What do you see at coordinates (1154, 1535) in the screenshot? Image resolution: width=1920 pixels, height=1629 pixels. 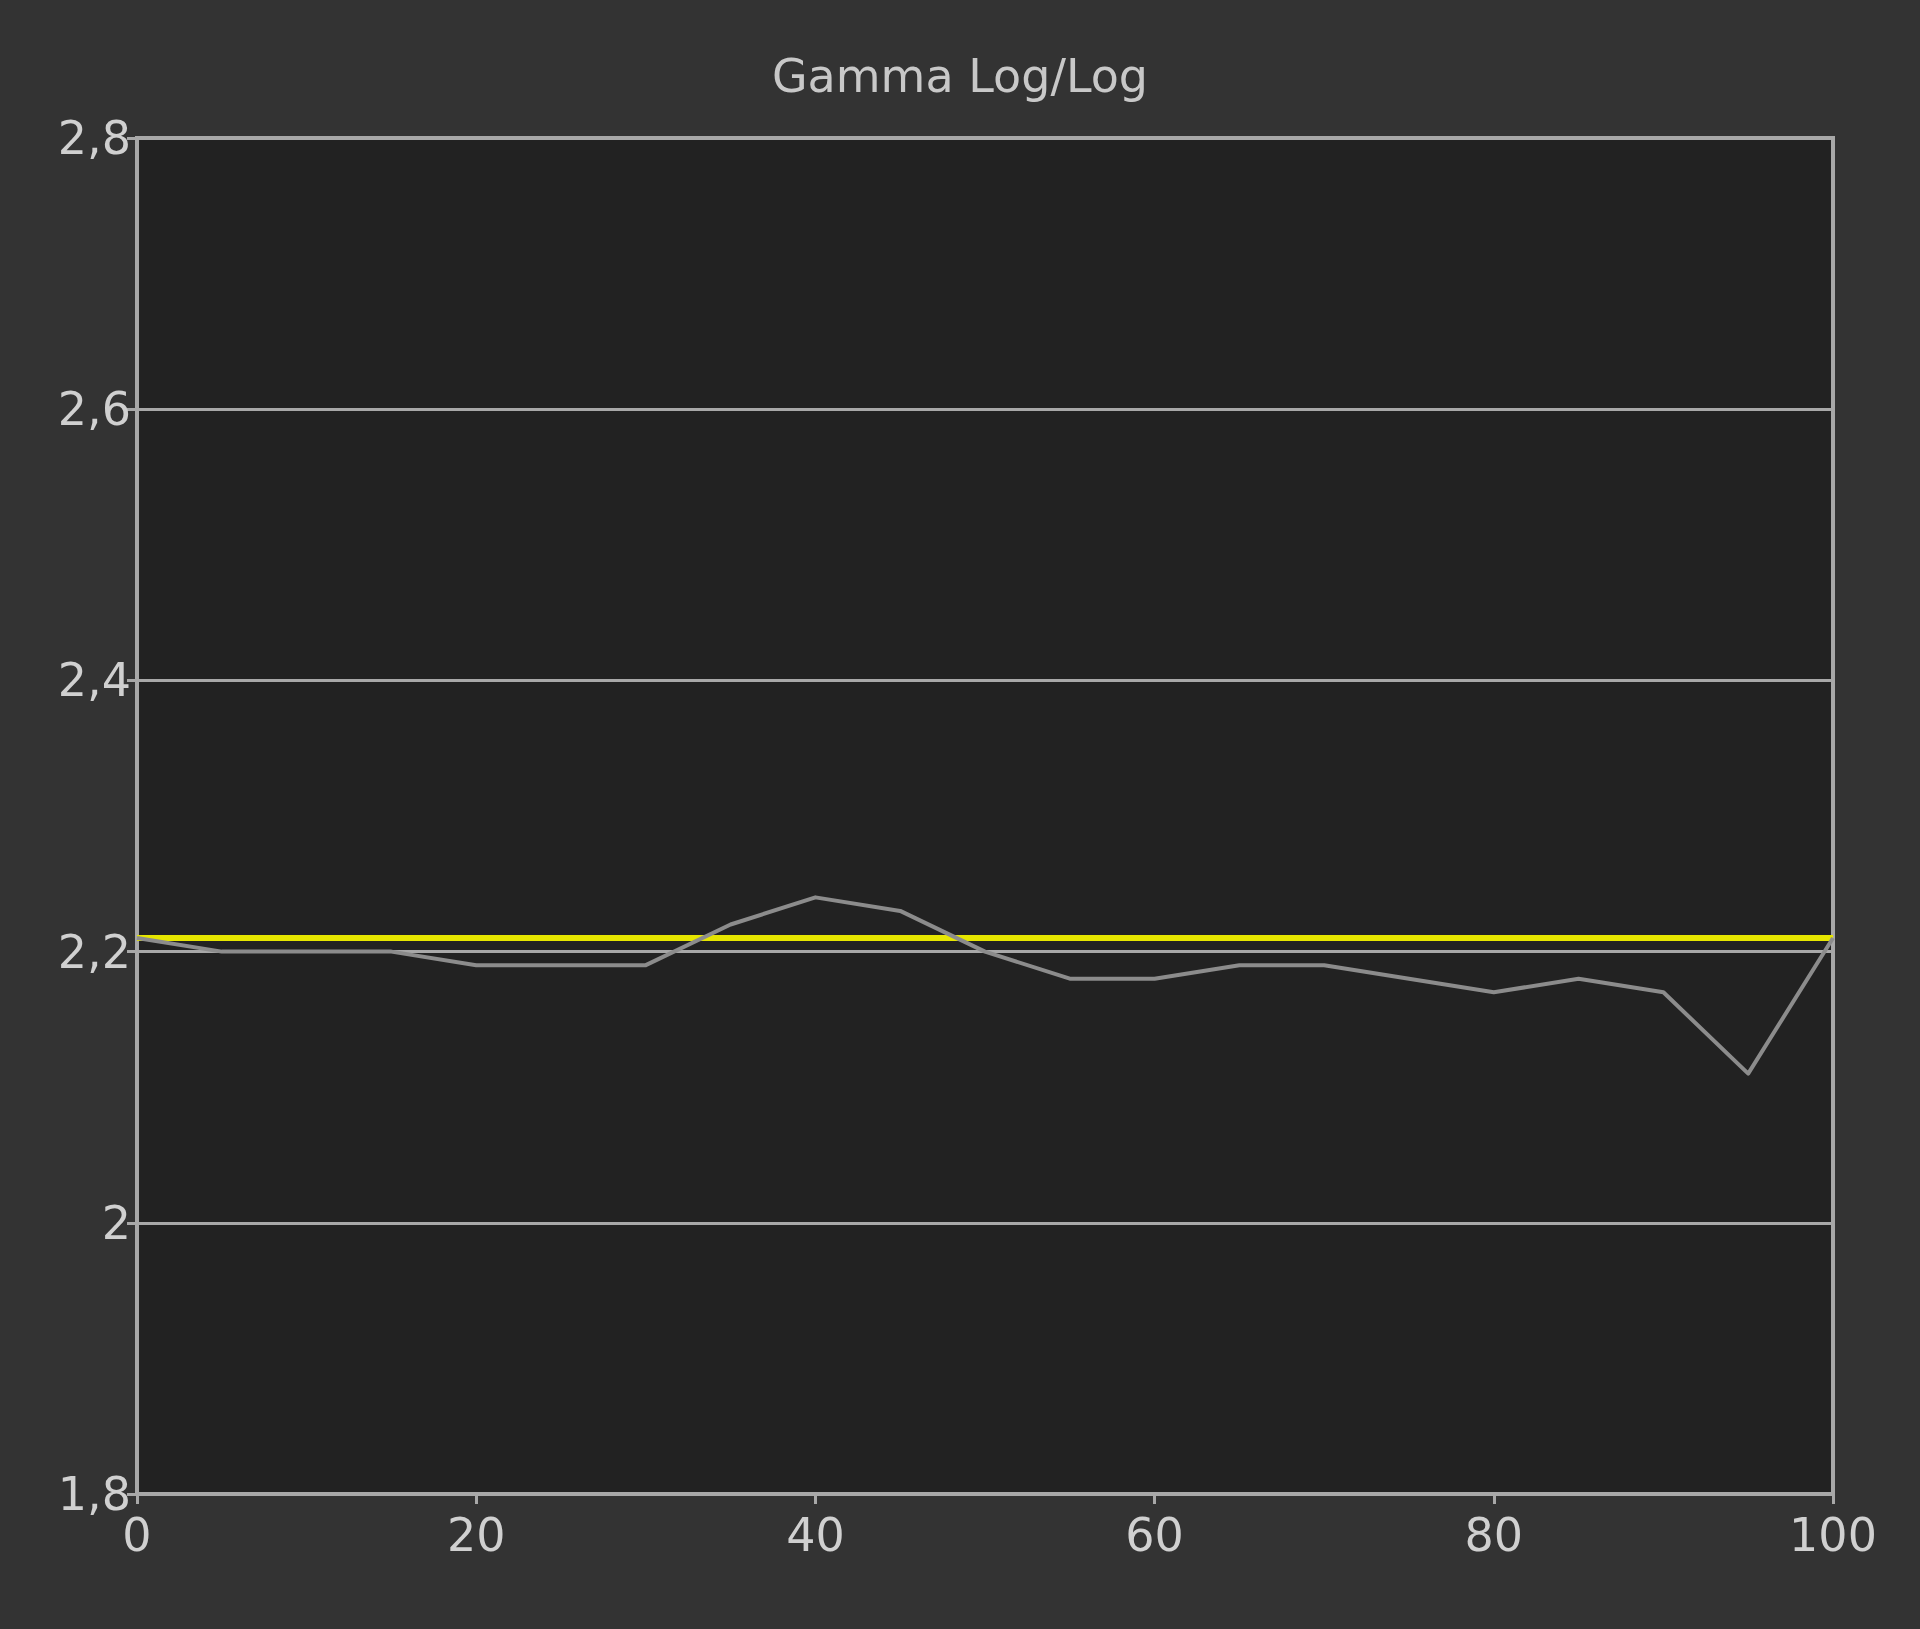 I see `x-tick-label: 60` at bounding box center [1154, 1535].